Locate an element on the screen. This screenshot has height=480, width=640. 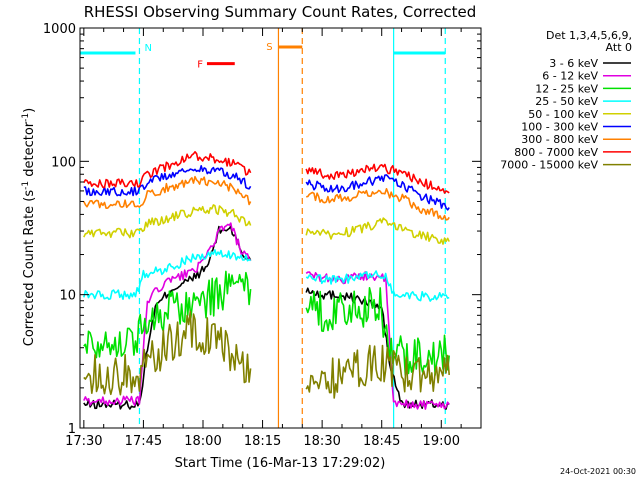
x-tick-label: 17:45 is located at coordinates (143, 441).